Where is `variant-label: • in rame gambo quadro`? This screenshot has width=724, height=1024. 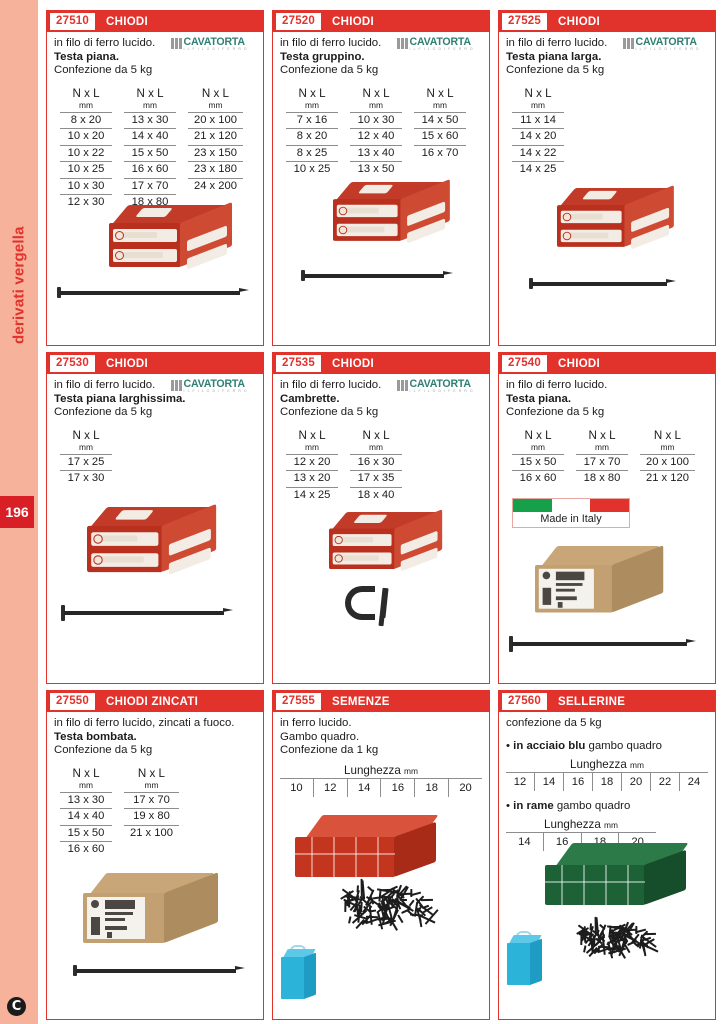 variant-label: • in rame gambo quadro is located at coordinates (607, 806).